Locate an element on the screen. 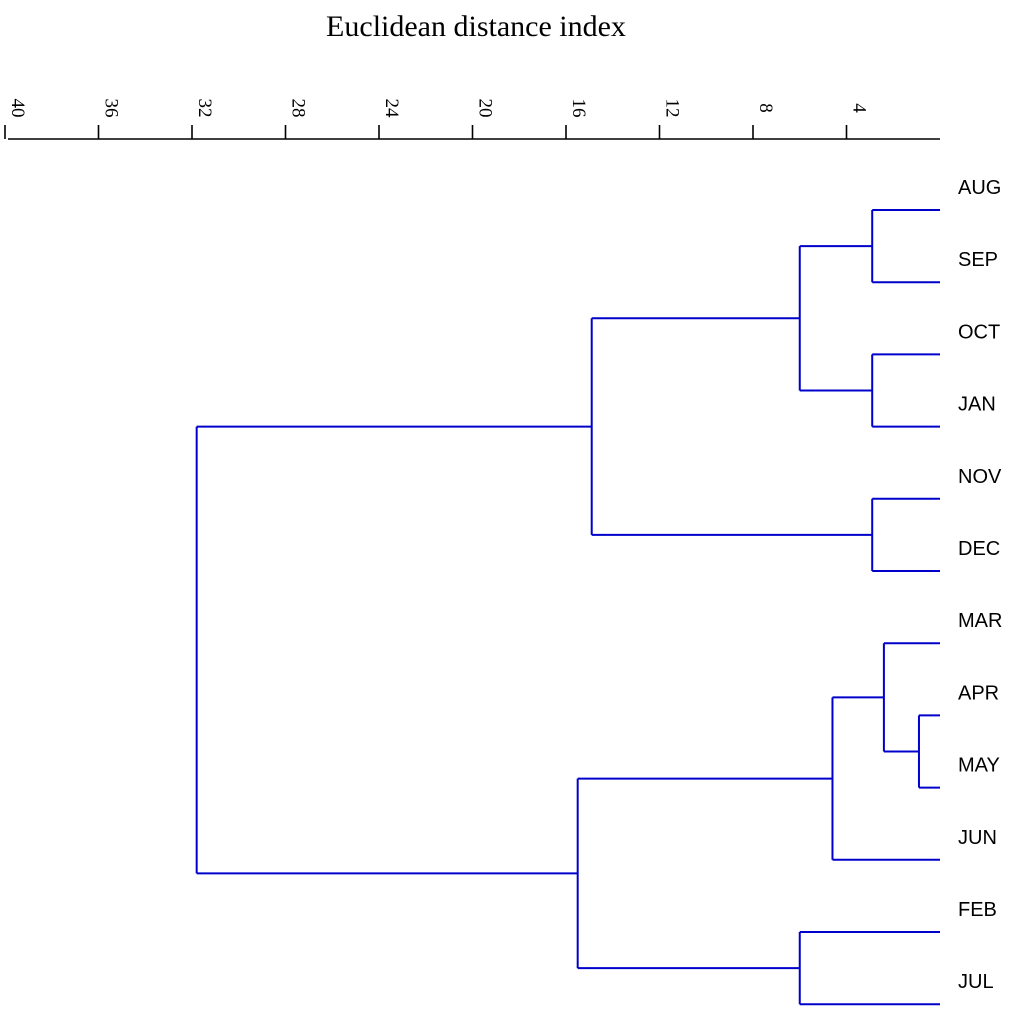  axis-tick-label: 12 is located at coordinates (672, 108).